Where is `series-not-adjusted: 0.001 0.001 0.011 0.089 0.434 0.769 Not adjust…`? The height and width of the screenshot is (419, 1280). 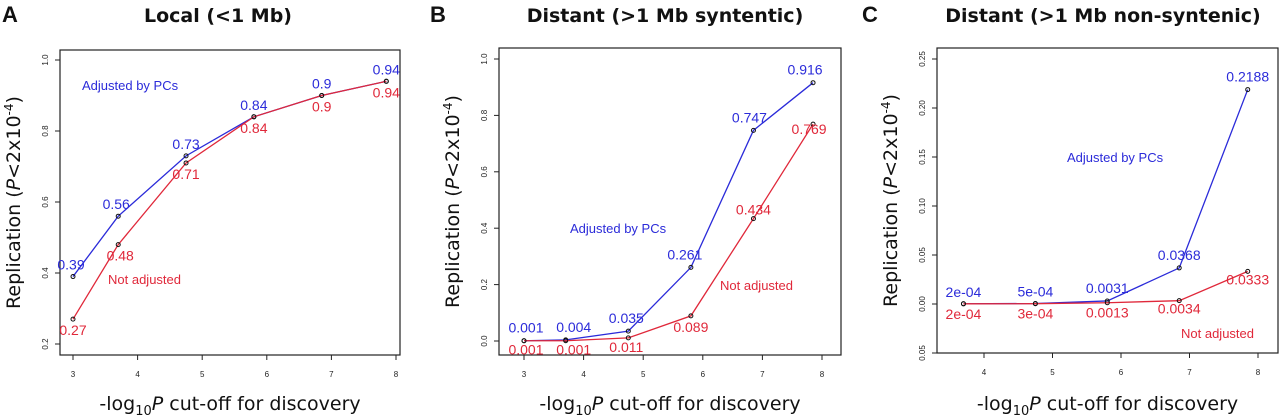
series-not-adjusted: 0.001 0.001 0.011 0.089 0.434 0.769 Not adjust… is located at coordinates (667, 239).